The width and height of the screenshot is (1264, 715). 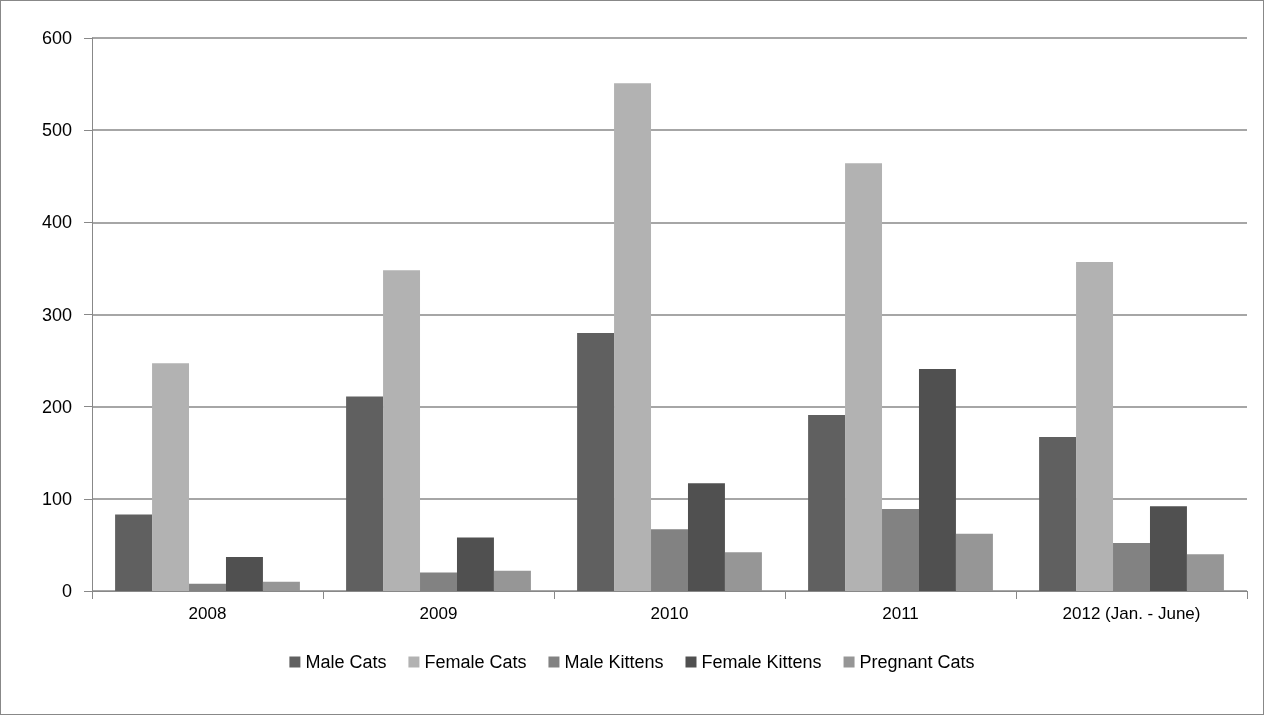 I want to click on x-tick-label: 2012 (Jan. - June), so click(x=1131, y=613).